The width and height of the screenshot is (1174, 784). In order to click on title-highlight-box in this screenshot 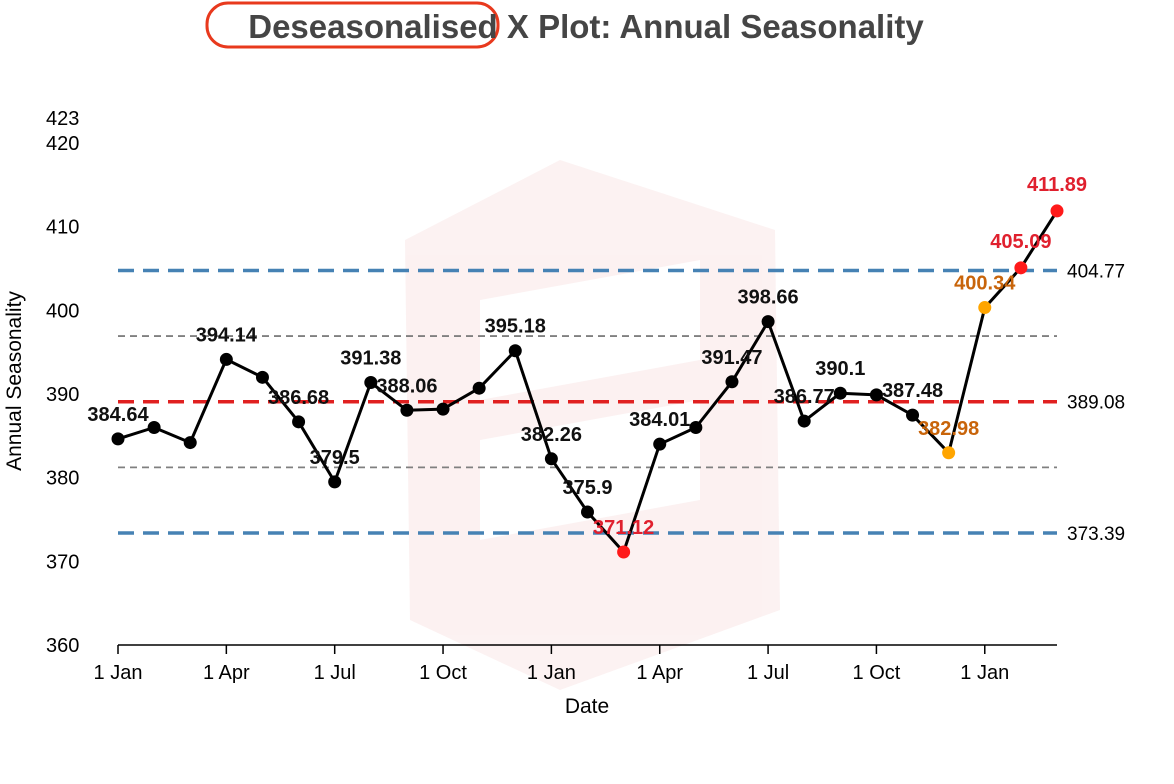, I will do `click(352, 25)`.